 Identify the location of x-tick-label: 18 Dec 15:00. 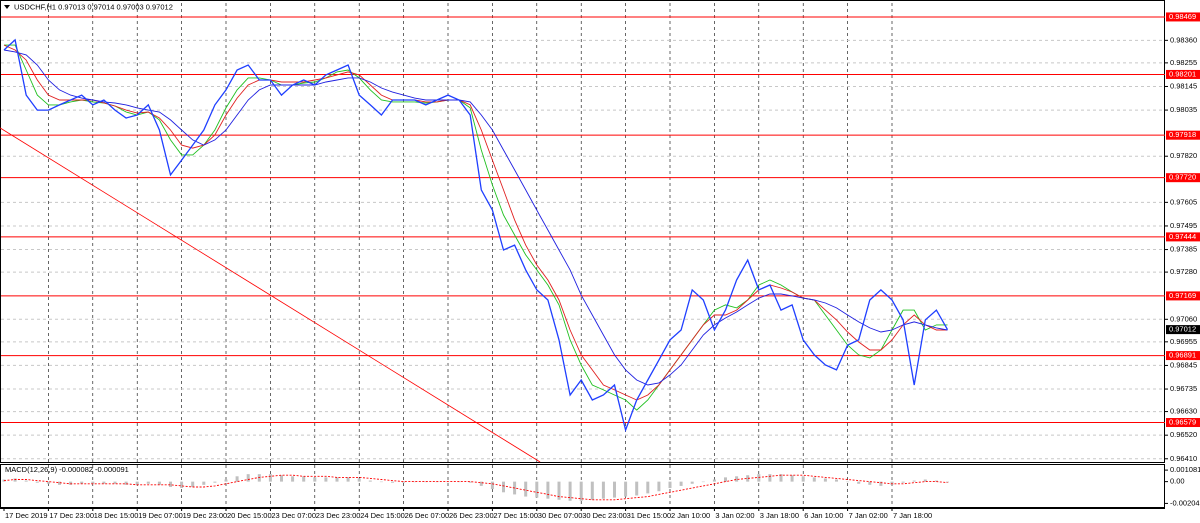
(116, 515).